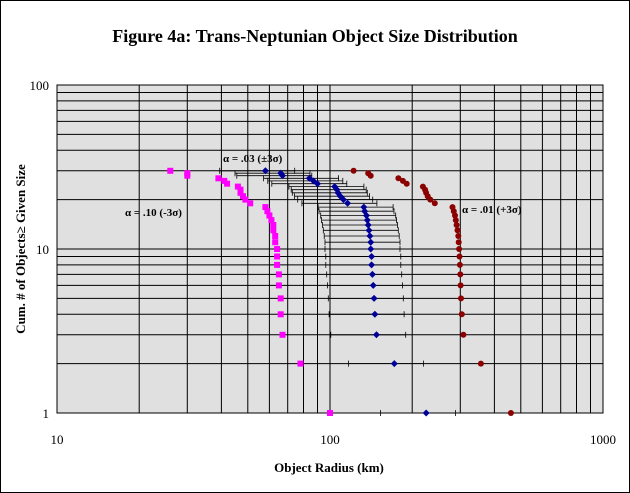 This screenshot has height=493, width=630. I want to click on annotation-alpha-03: α = .03 (±3σ), so click(253, 159).